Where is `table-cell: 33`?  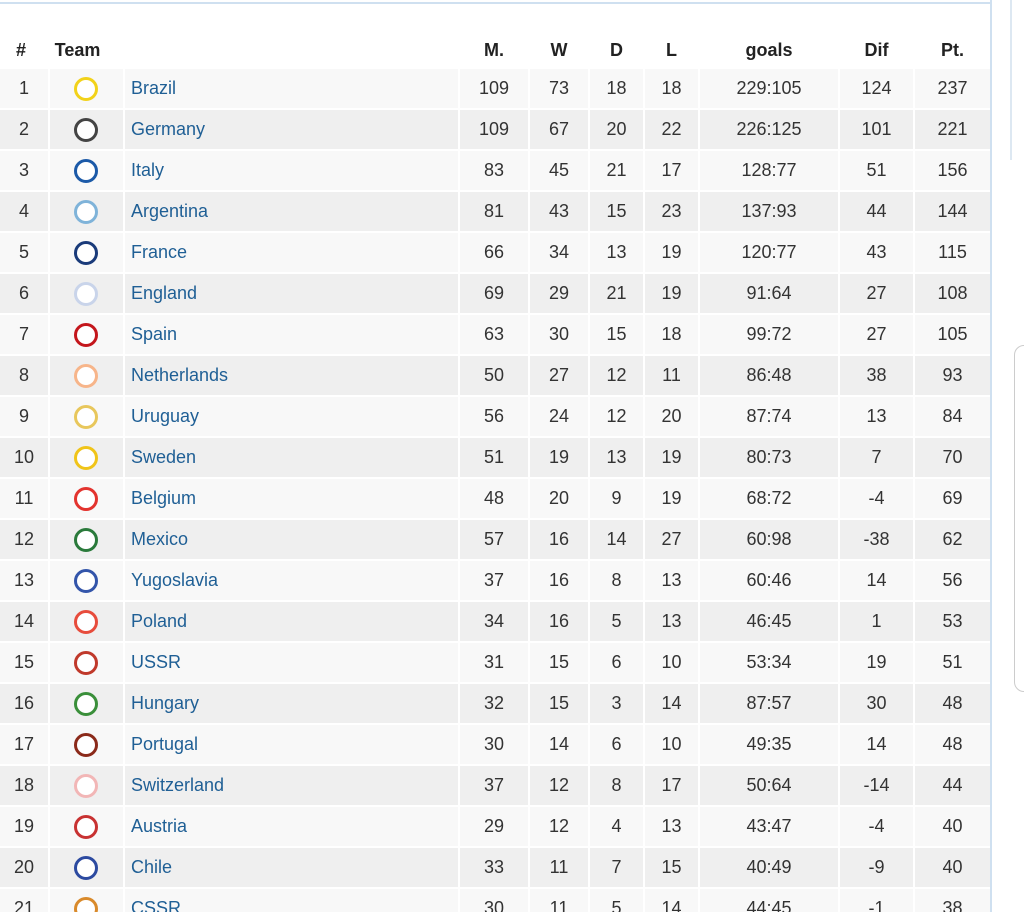
table-cell: 33 is located at coordinates (494, 867).